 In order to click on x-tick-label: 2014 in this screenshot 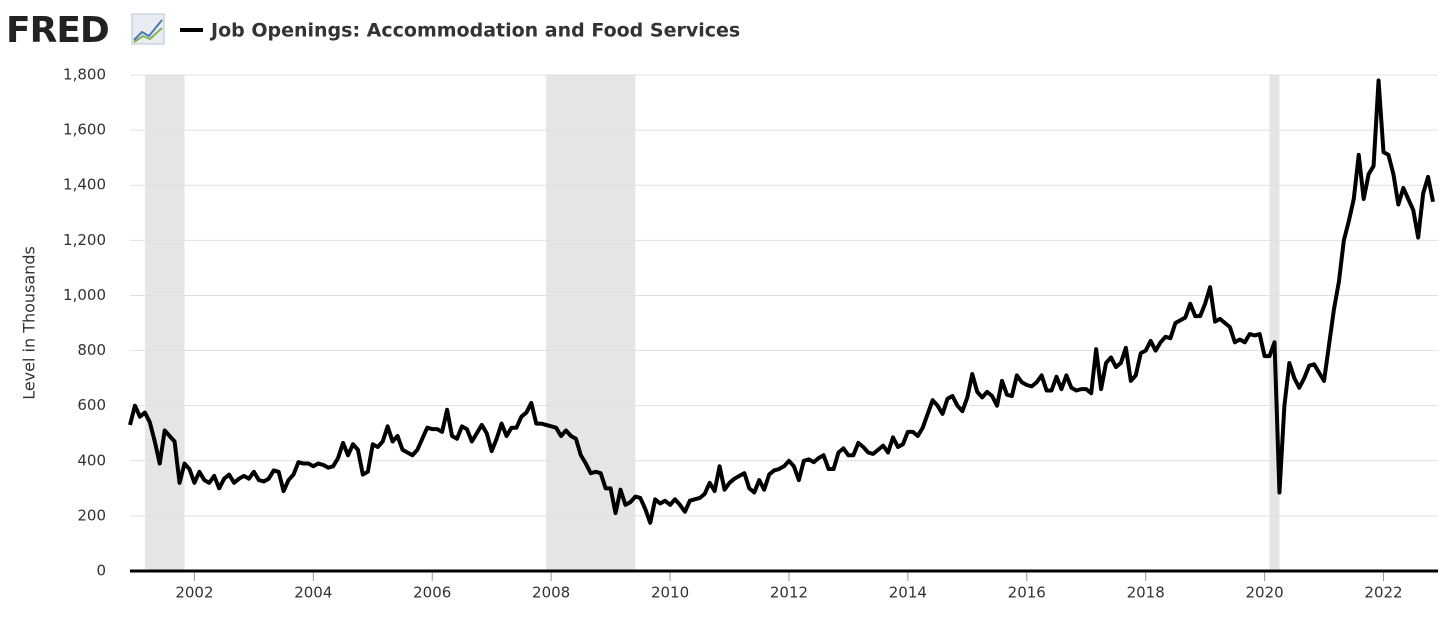, I will do `click(908, 593)`.